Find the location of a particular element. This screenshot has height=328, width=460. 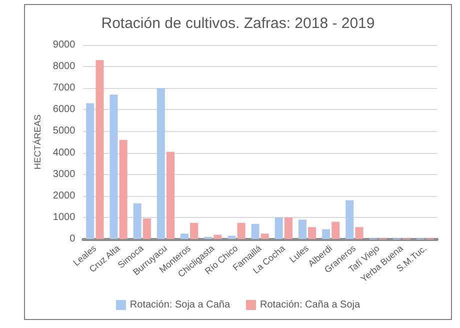

y-tick-label: 6000 is located at coordinates (64, 110).